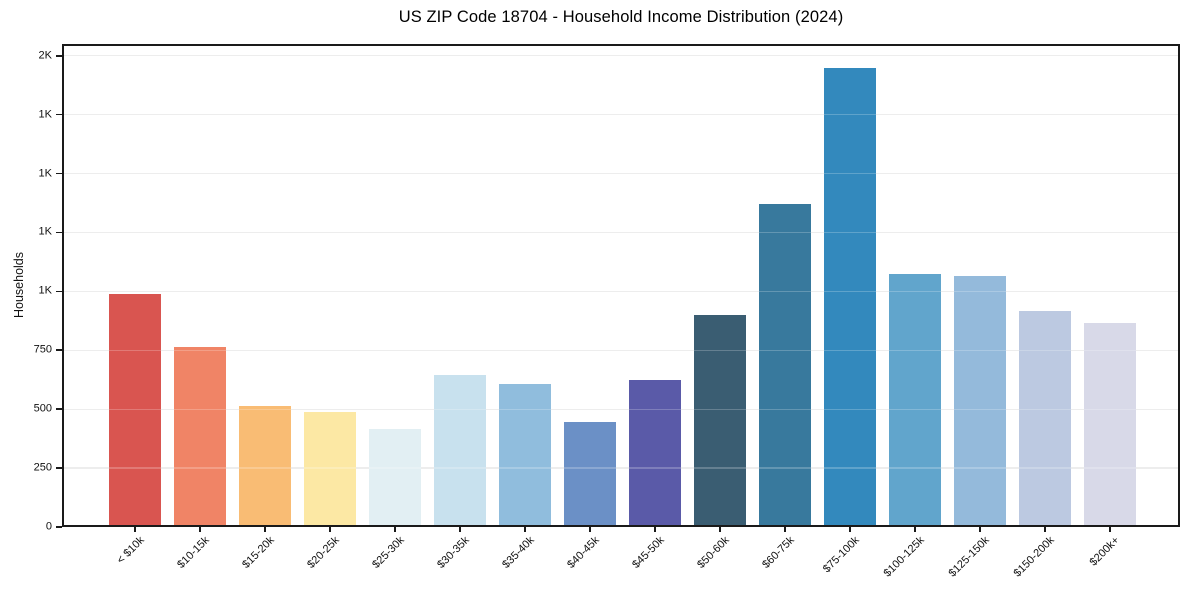 Image resolution: width=1189 pixels, height=590 pixels. What do you see at coordinates (969, 557) in the screenshot?
I see `x-tick-label: $125-150k` at bounding box center [969, 557].